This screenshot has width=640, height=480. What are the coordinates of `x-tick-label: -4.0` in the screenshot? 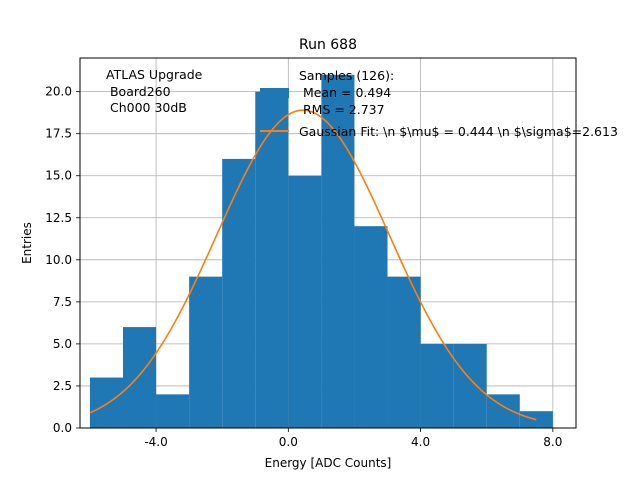 It's located at (155, 442).